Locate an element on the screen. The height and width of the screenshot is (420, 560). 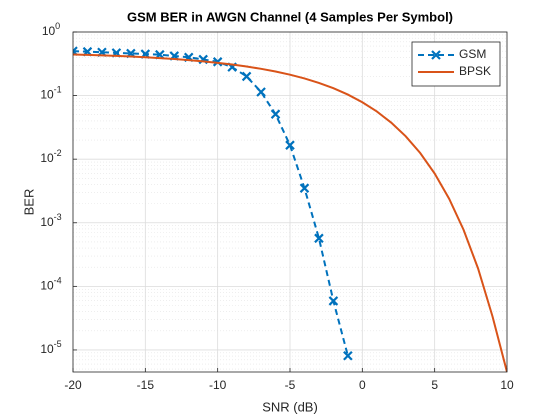
legend-marker is located at coordinates (436, 55).